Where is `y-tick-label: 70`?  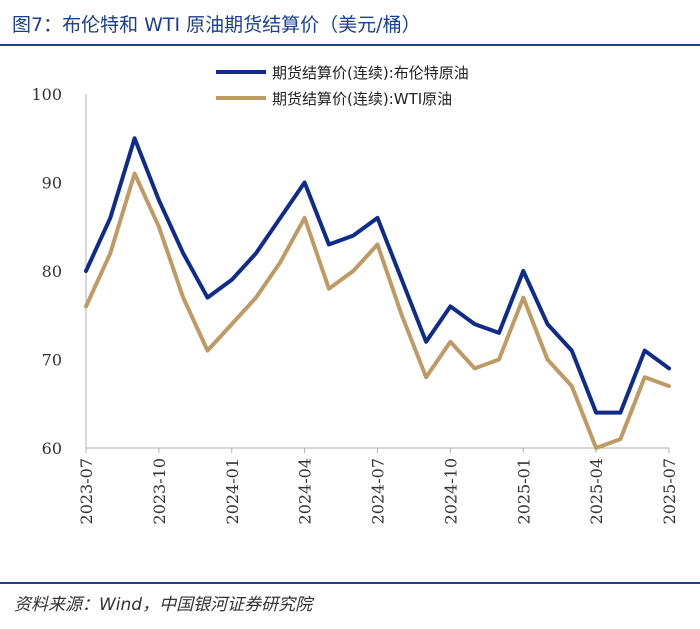
y-tick-label: 70 is located at coordinates (52, 360).